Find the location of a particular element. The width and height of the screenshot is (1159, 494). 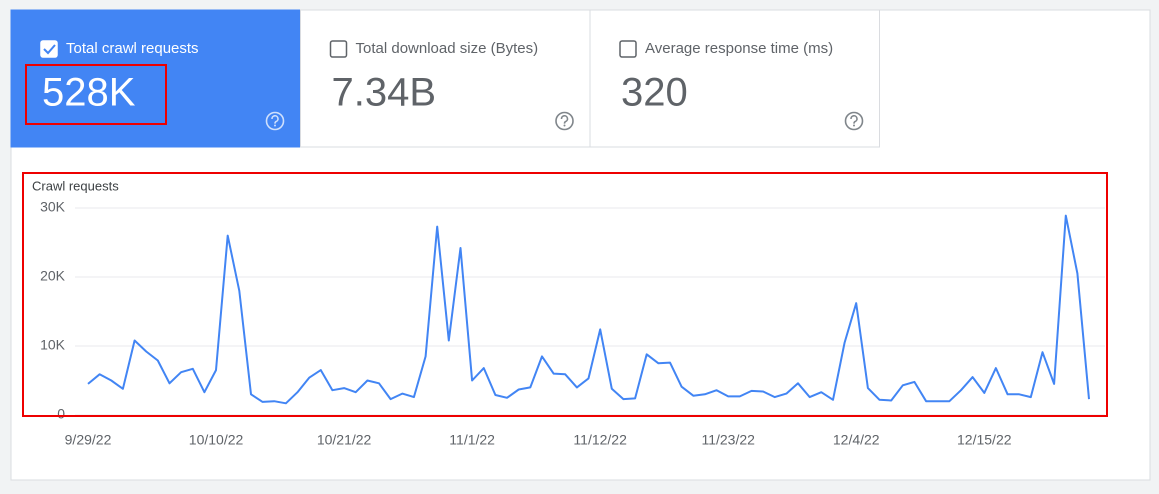

highlight-box is located at coordinates (96, 94).